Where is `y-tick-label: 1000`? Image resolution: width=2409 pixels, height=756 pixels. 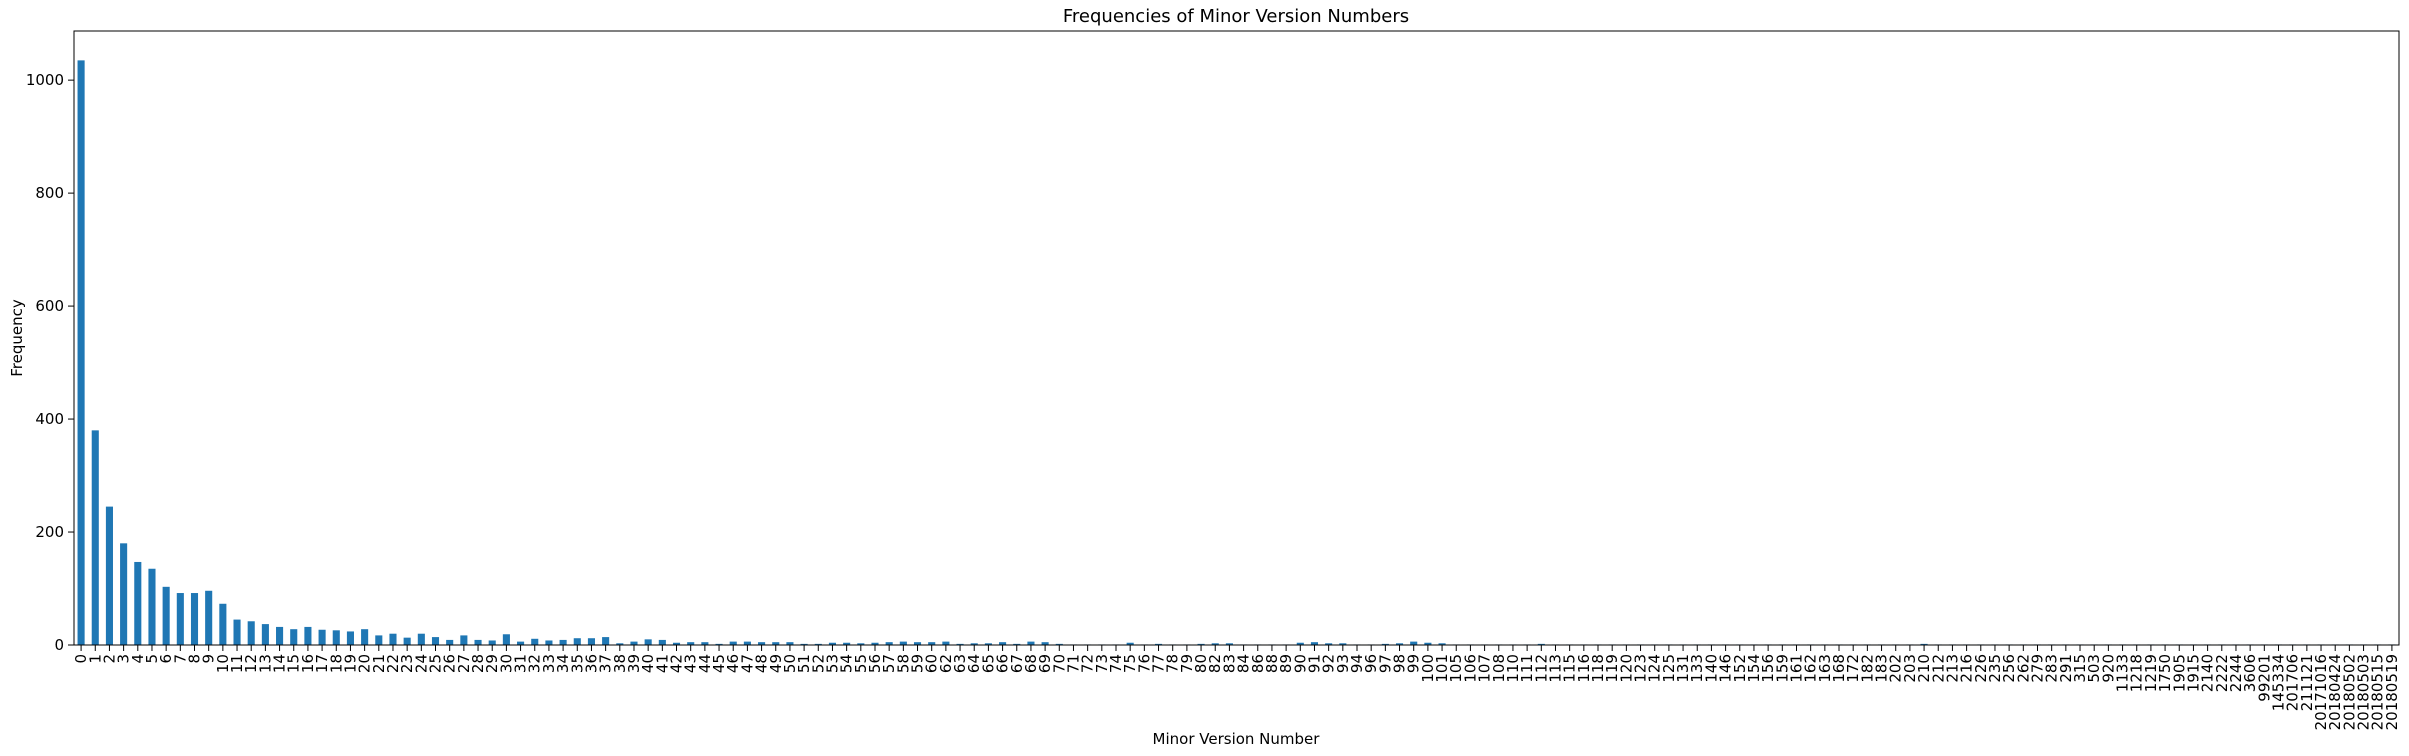
y-tick-label: 1000 is located at coordinates (45, 80).